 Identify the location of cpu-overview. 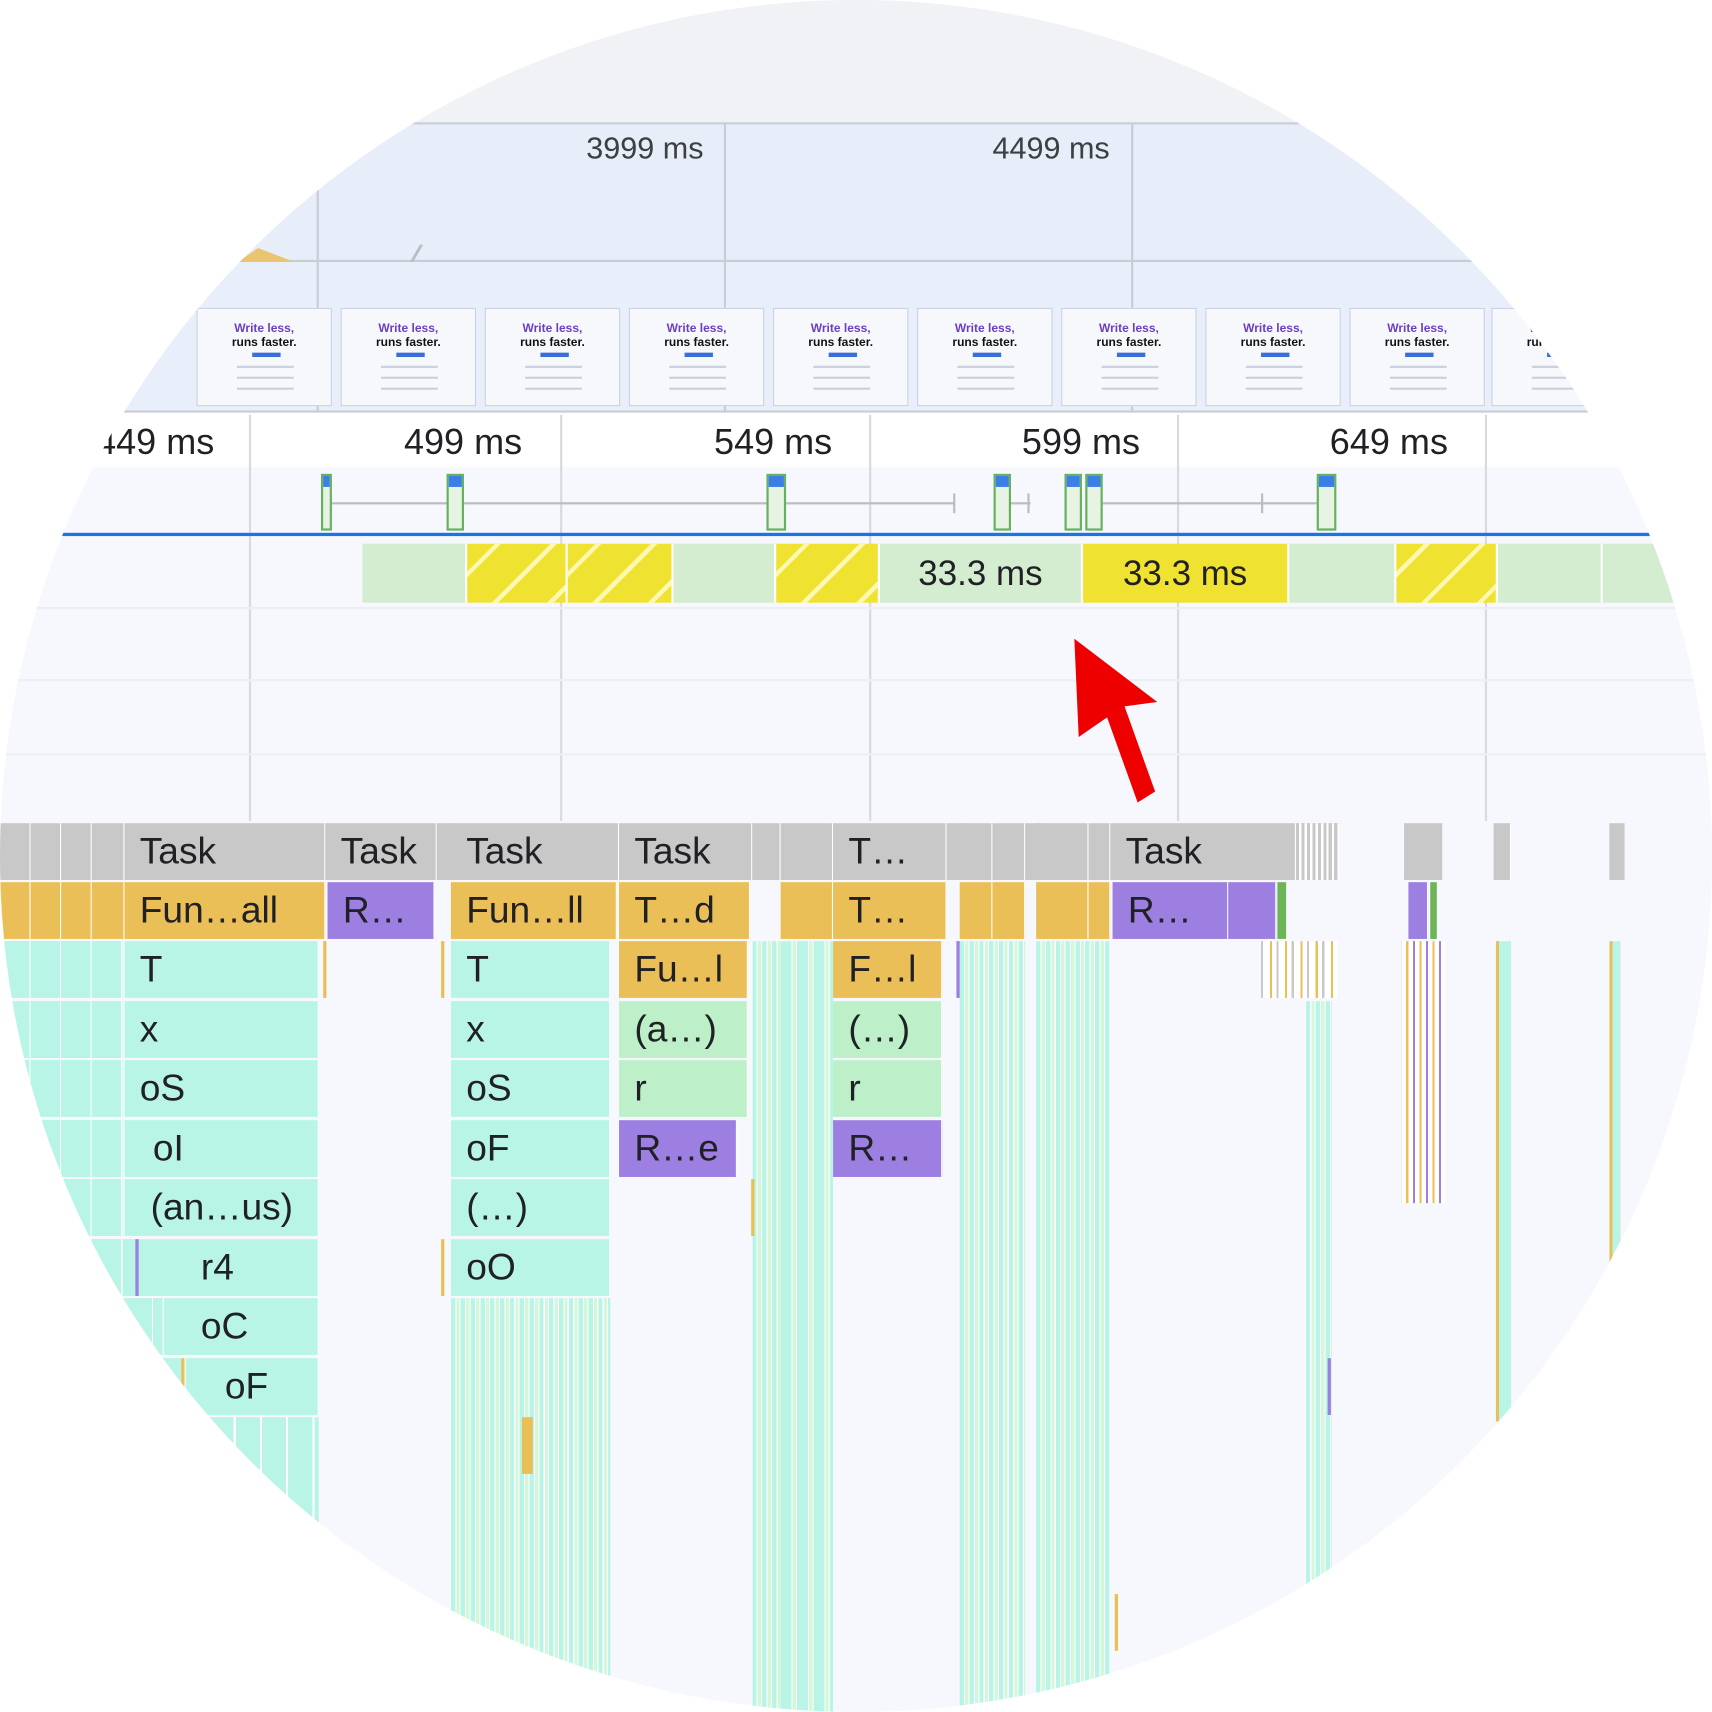
(856, 193).